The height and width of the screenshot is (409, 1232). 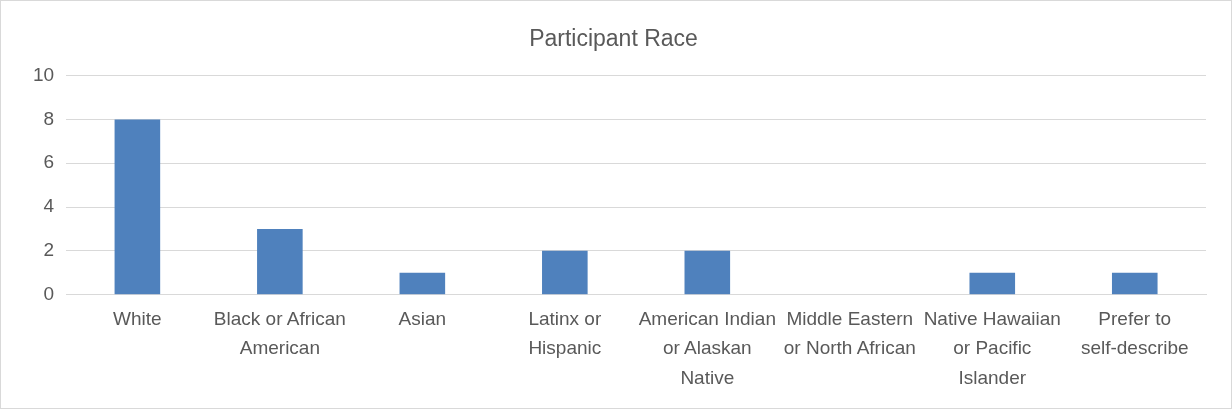 I want to click on x-tick-label: Native Hawaiian or Pacific Islander, so click(x=992, y=347).